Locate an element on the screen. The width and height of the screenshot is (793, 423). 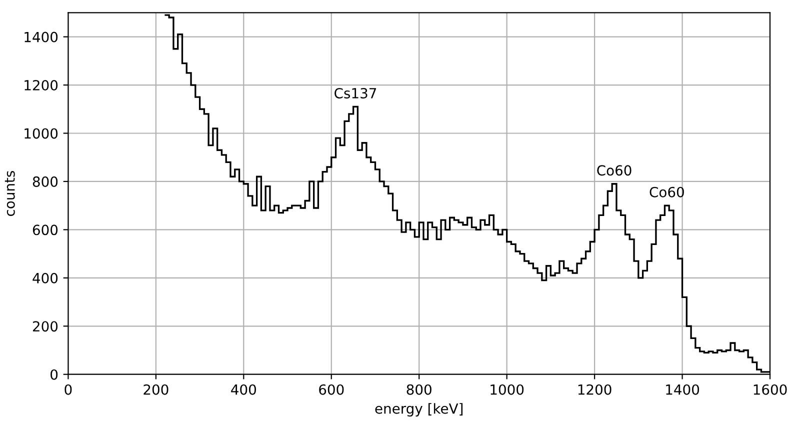
x-tick-label: 0 is located at coordinates (68, 389).